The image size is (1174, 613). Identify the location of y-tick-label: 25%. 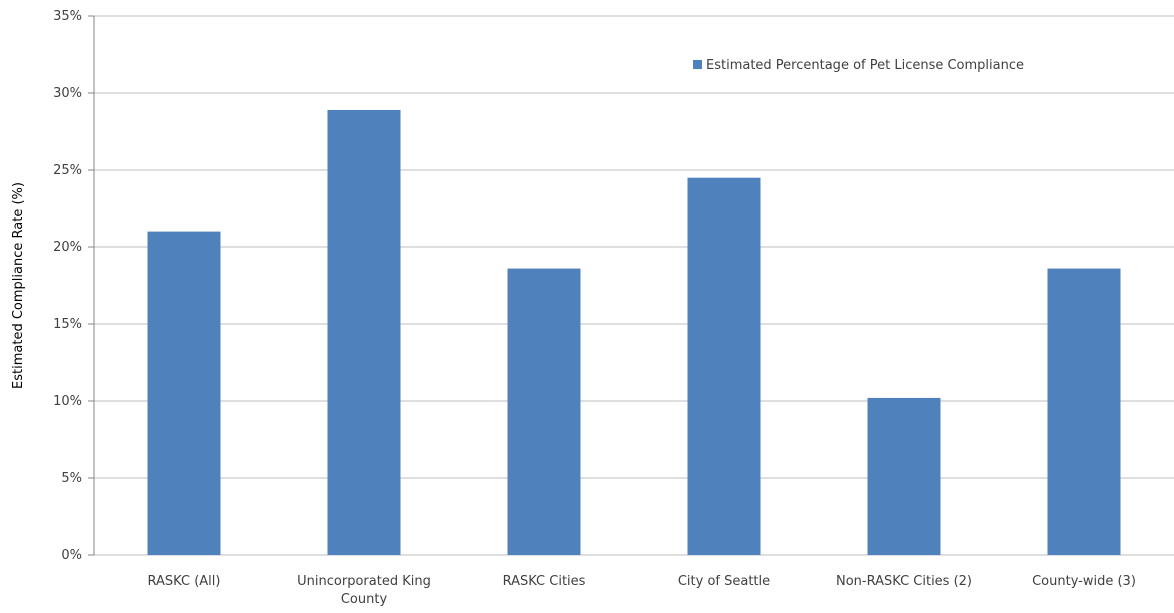
(67, 170).